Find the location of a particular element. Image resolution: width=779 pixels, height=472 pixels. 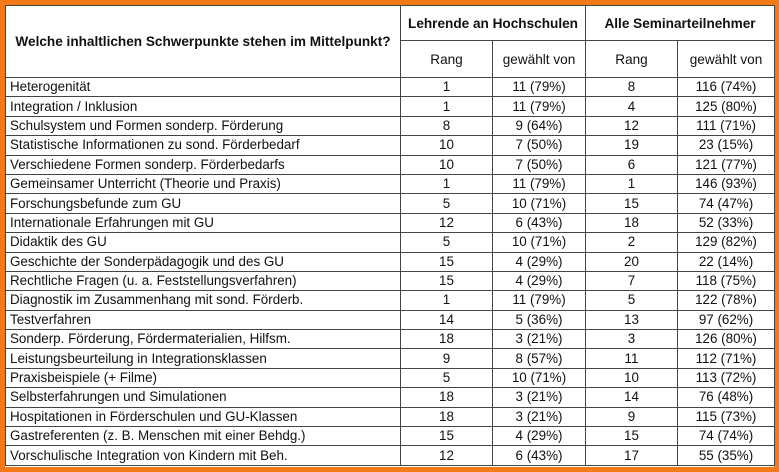

participant-chosen-cell: 113 (72%) is located at coordinates (726, 378).